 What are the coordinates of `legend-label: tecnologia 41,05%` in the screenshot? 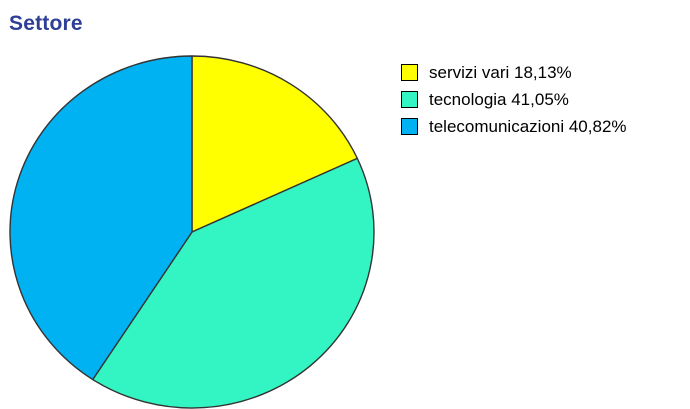 It's located at (499, 99).